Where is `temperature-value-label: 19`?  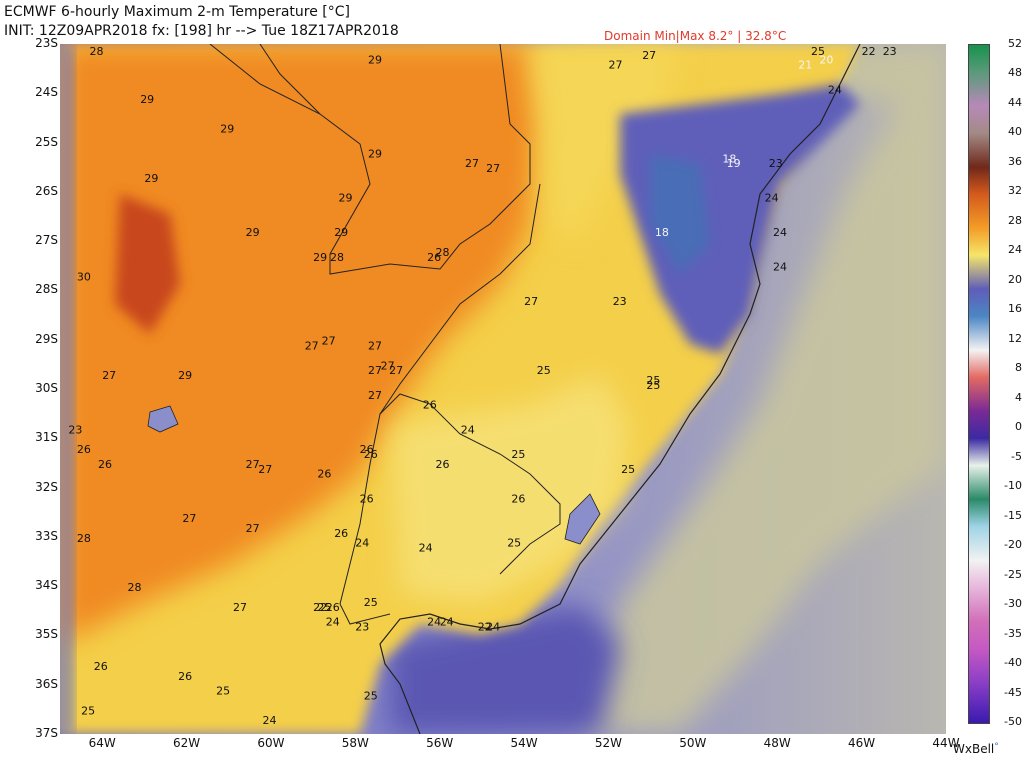
temperature-value-label: 19 is located at coordinates (734, 163).